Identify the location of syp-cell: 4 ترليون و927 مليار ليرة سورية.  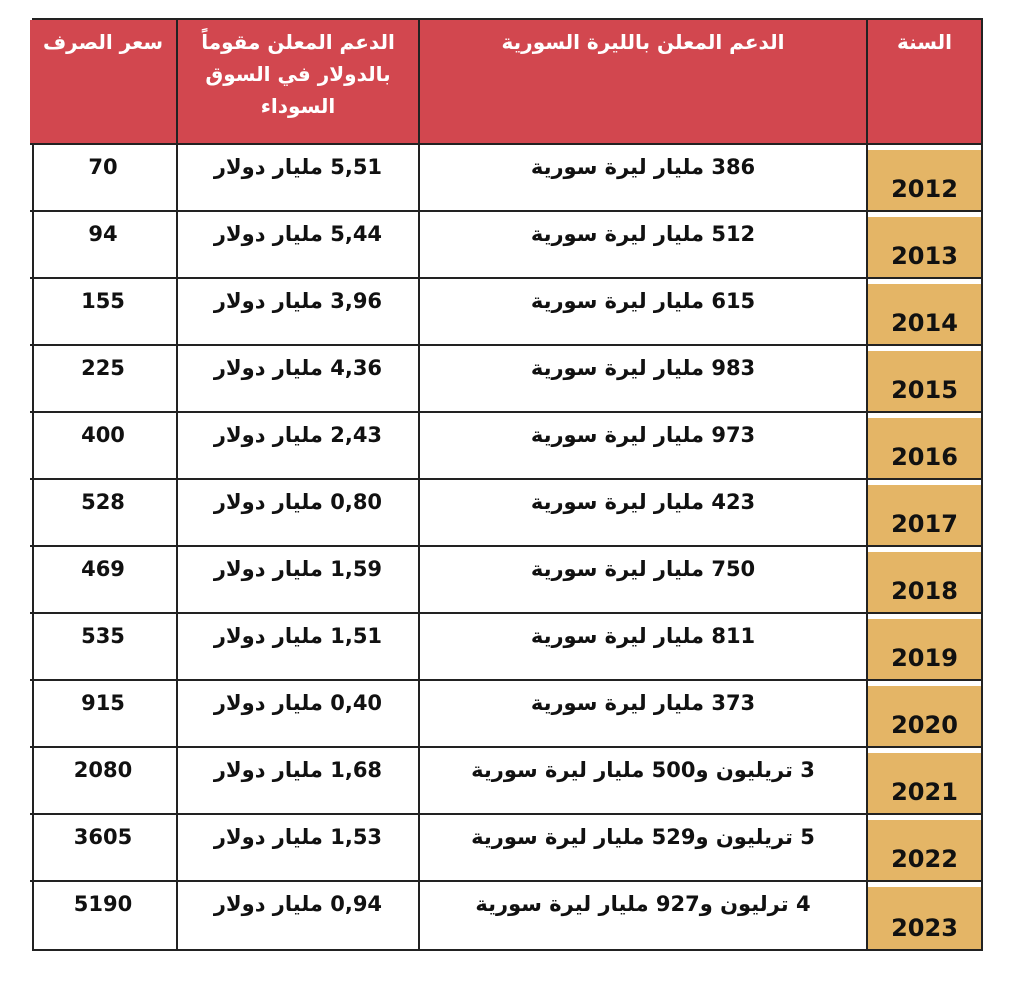
(642, 915).